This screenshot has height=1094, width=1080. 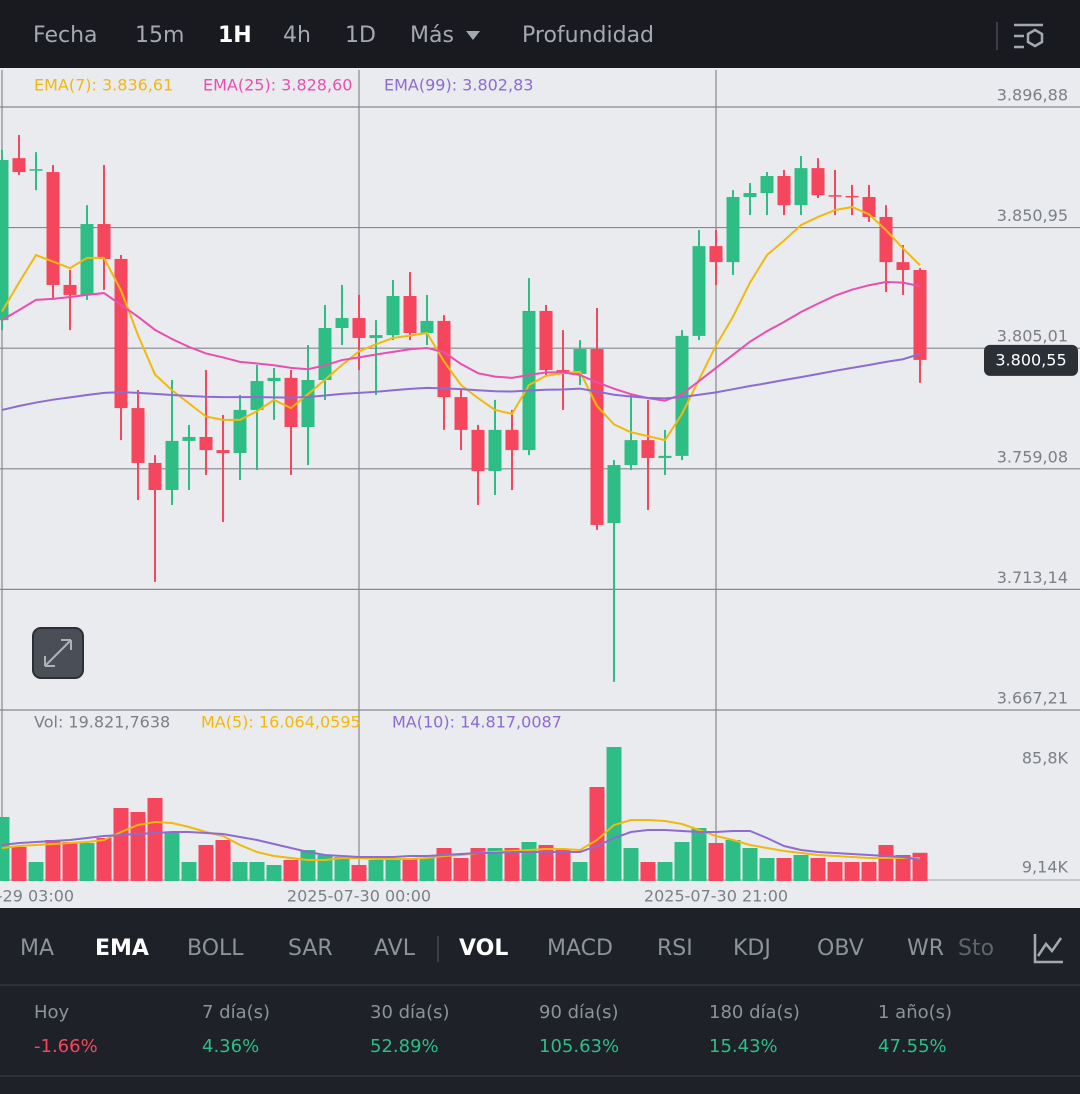 What do you see at coordinates (1045, 757) in the screenshot?
I see `y-tick-label: 85,8K` at bounding box center [1045, 757].